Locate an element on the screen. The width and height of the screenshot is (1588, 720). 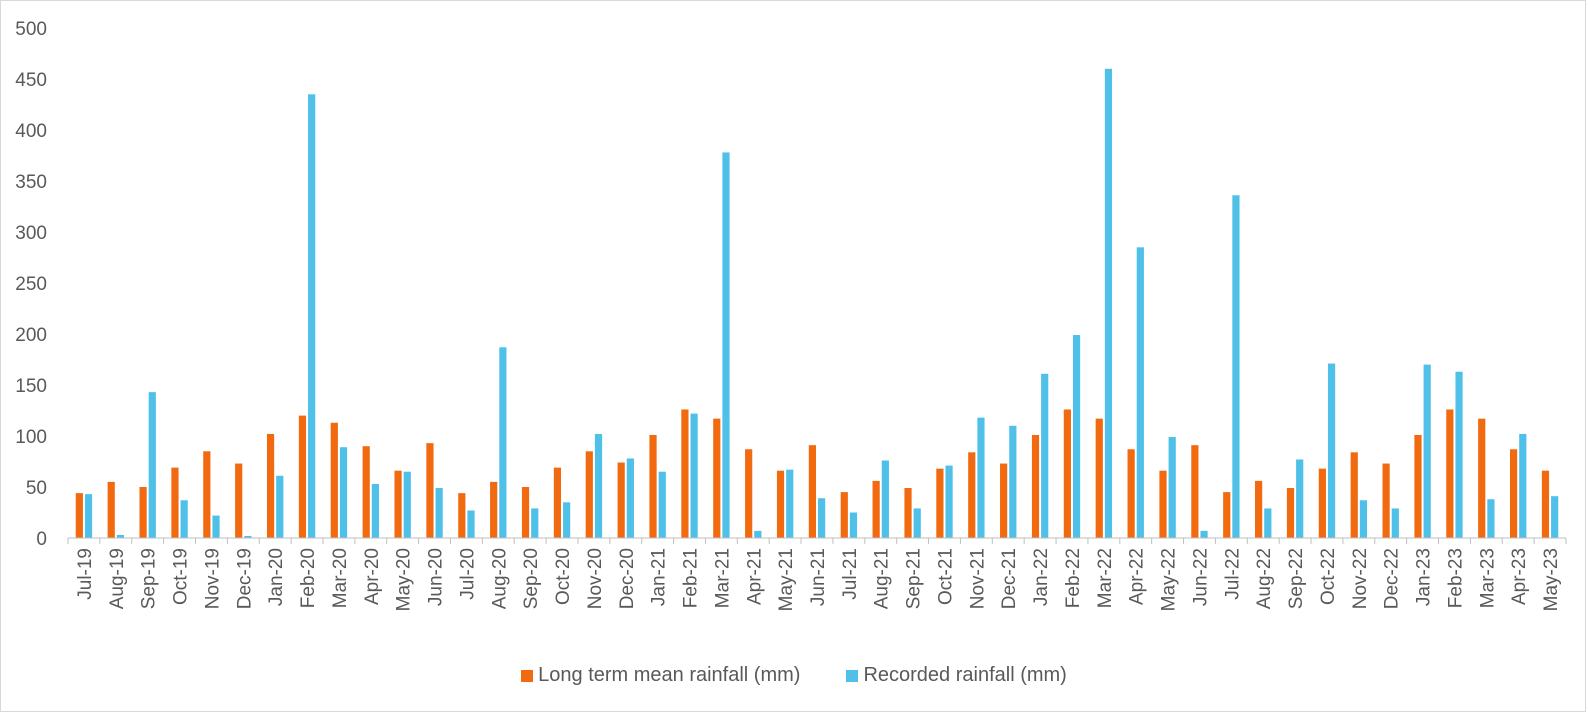
x-tick-label: Aug-19 is located at coordinates (117, 578).